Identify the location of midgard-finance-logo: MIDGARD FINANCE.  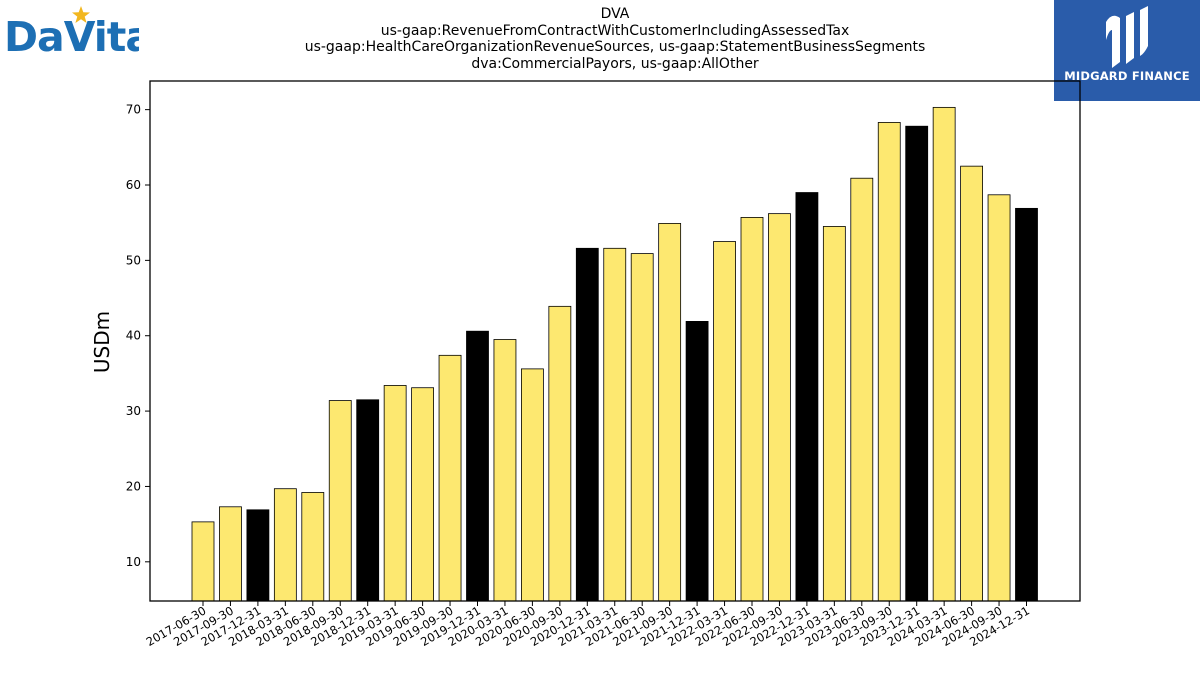
(1127, 50).